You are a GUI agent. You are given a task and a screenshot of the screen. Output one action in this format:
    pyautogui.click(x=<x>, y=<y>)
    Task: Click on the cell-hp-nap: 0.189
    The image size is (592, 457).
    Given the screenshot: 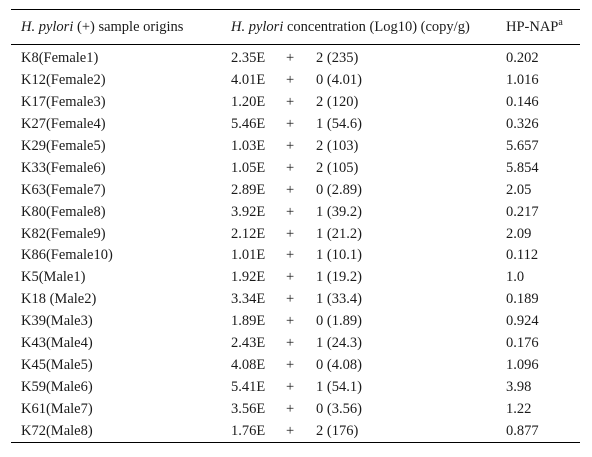 What is the action you would take?
    pyautogui.click(x=522, y=299)
    